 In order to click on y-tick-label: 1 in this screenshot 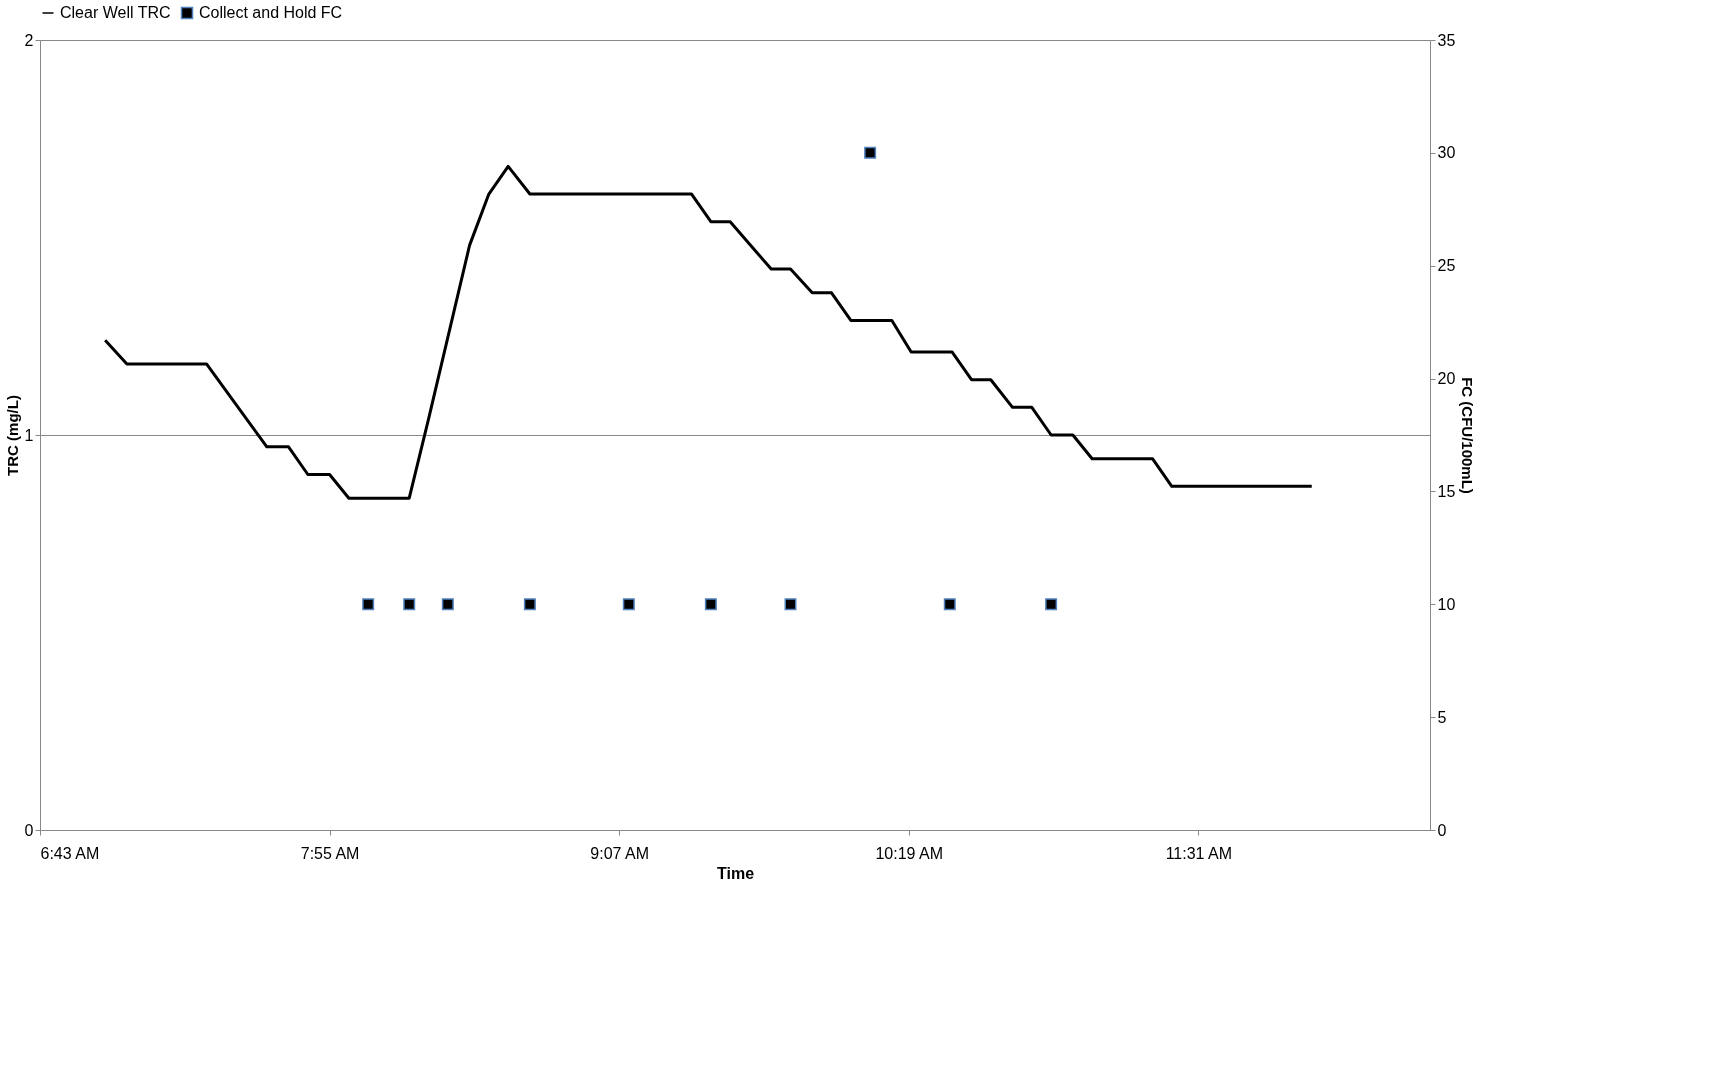, I will do `click(29, 435)`.